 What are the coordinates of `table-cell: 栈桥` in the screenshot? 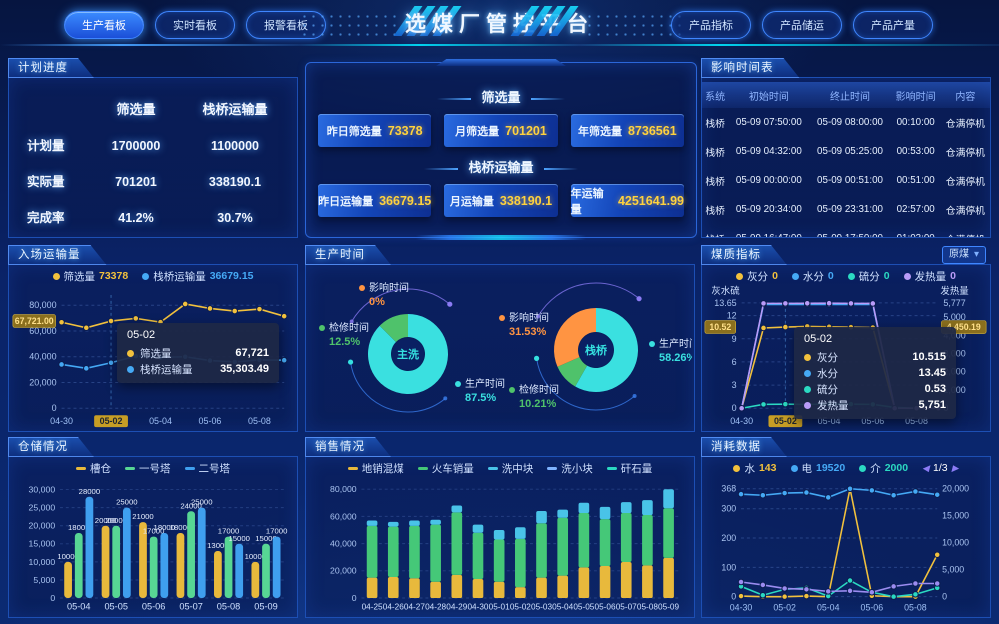 It's located at (715, 211).